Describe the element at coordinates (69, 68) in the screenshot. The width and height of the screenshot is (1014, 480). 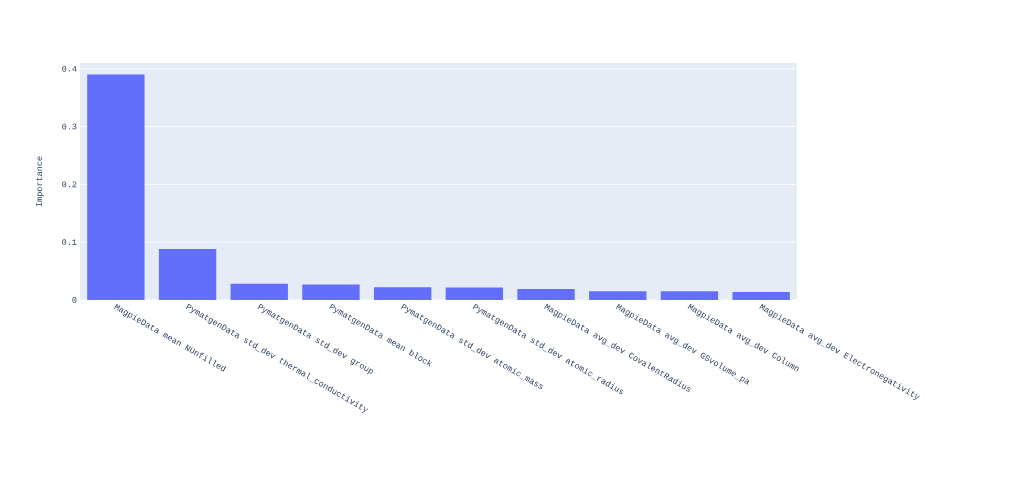
I see `y-tick-label: 0.4` at that location.